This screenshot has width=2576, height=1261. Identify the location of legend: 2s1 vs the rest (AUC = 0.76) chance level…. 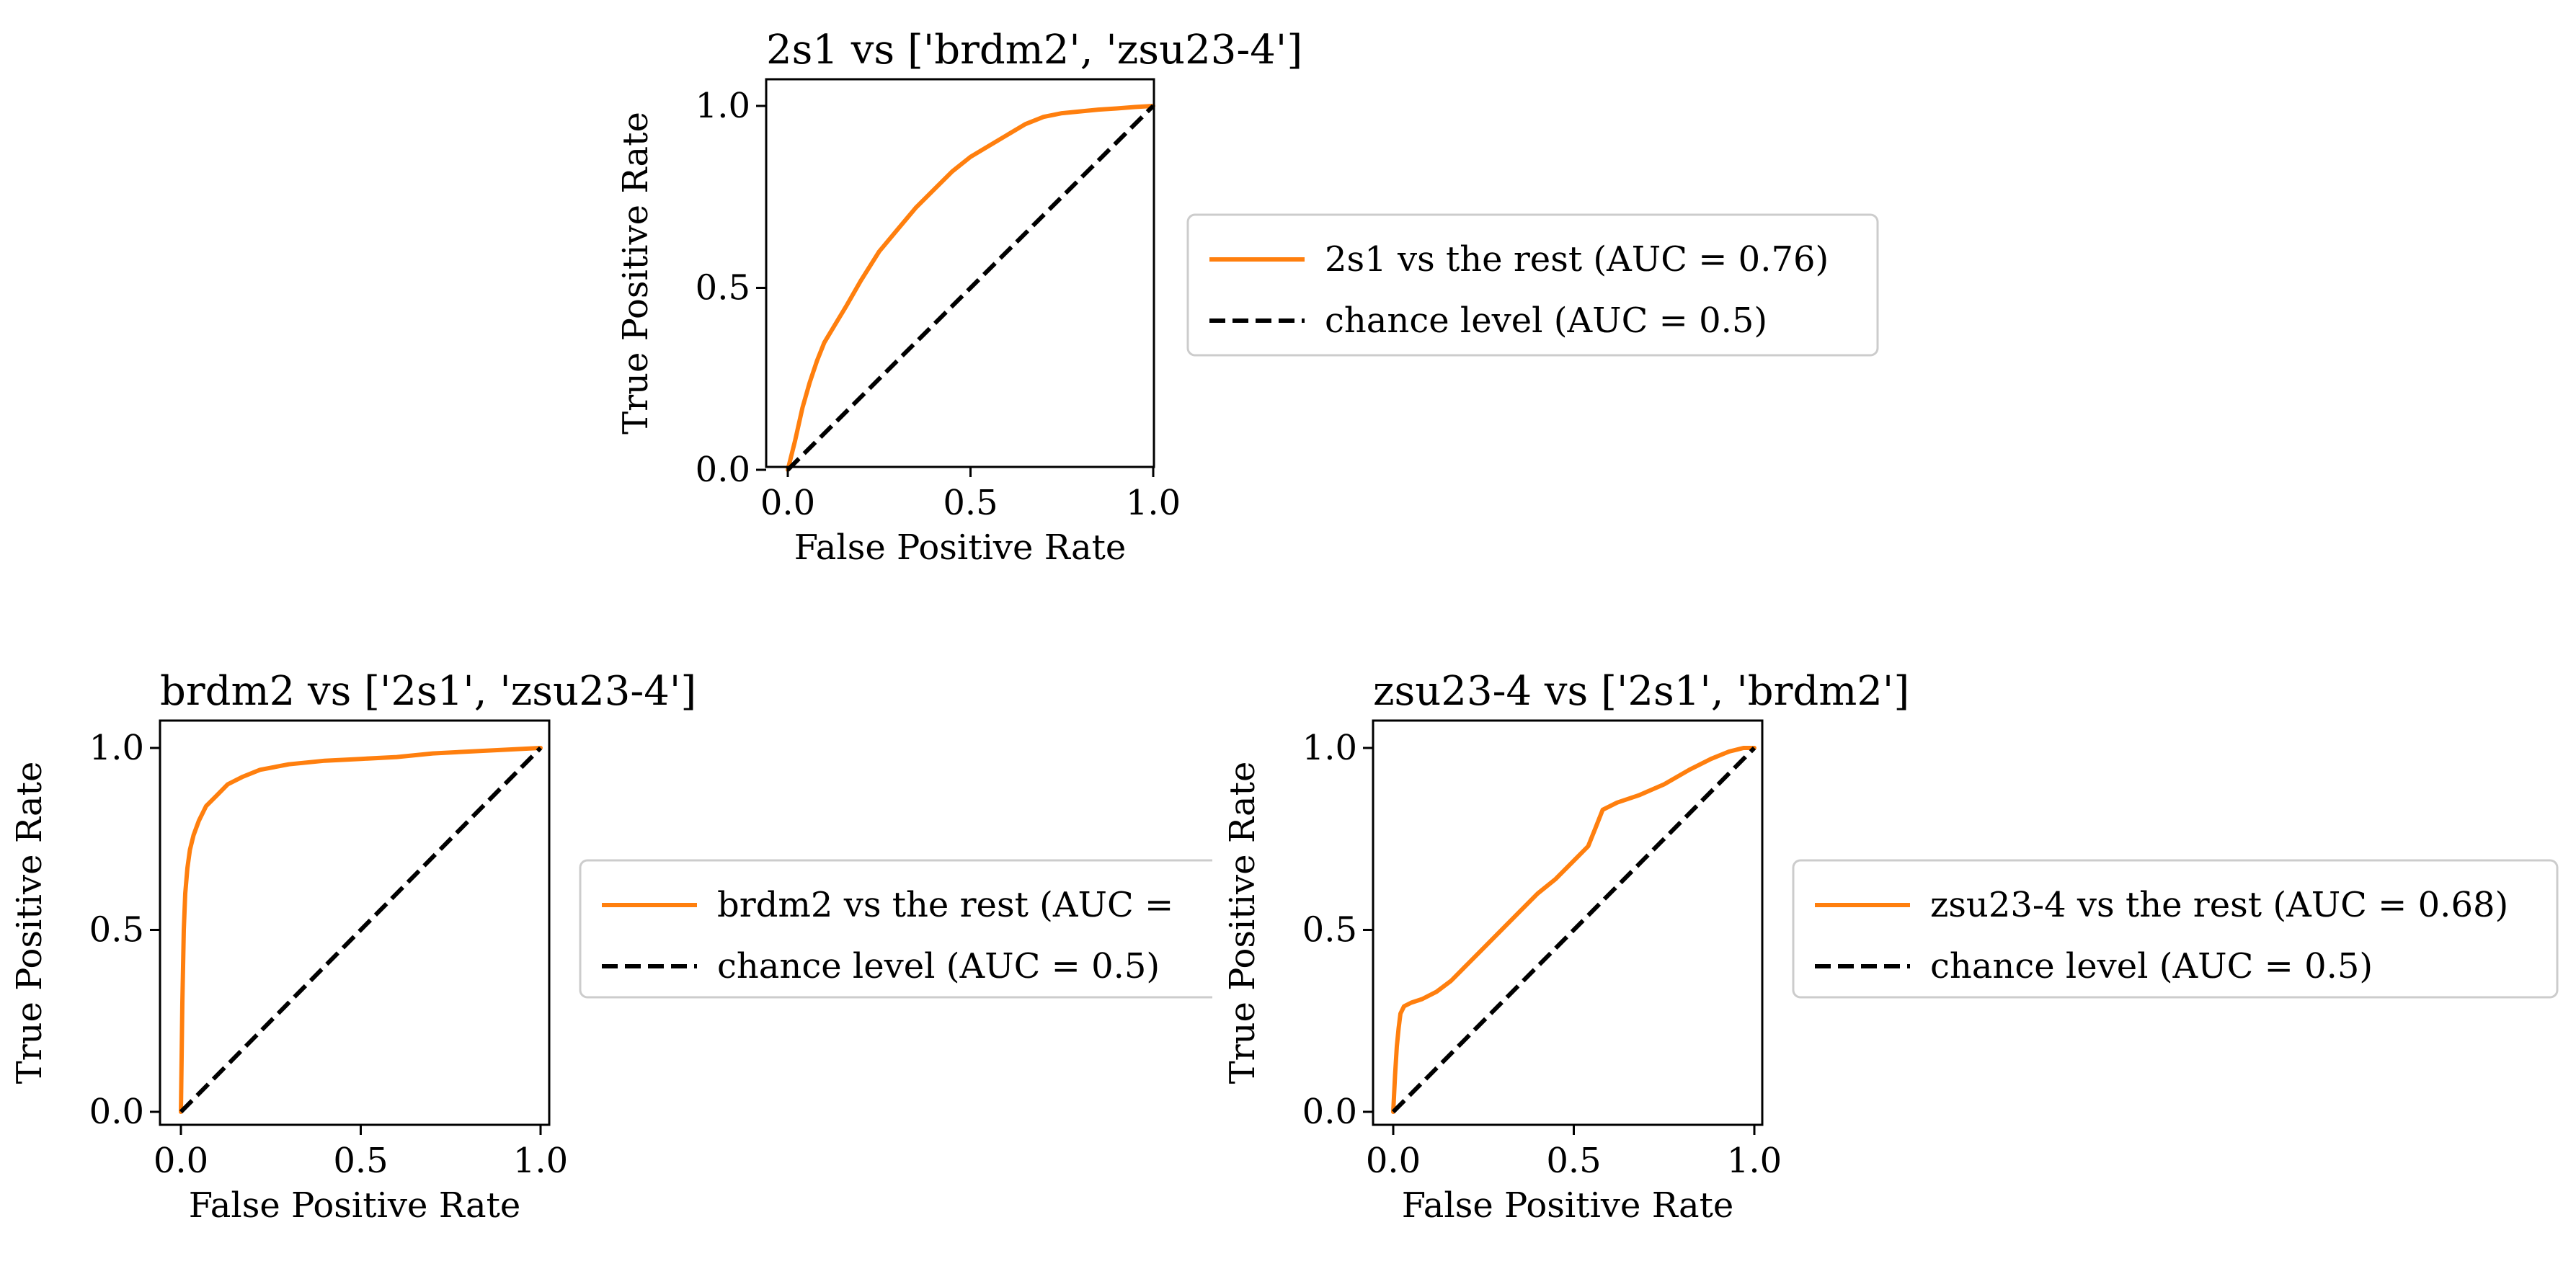
(1533, 285).